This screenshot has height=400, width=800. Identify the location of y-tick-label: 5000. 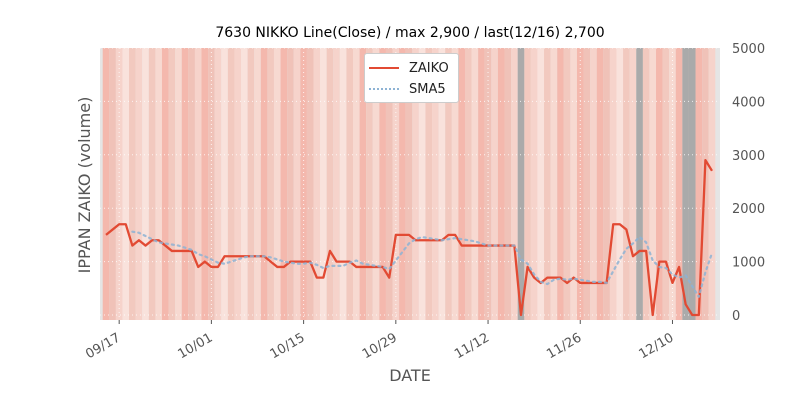
(748, 49).